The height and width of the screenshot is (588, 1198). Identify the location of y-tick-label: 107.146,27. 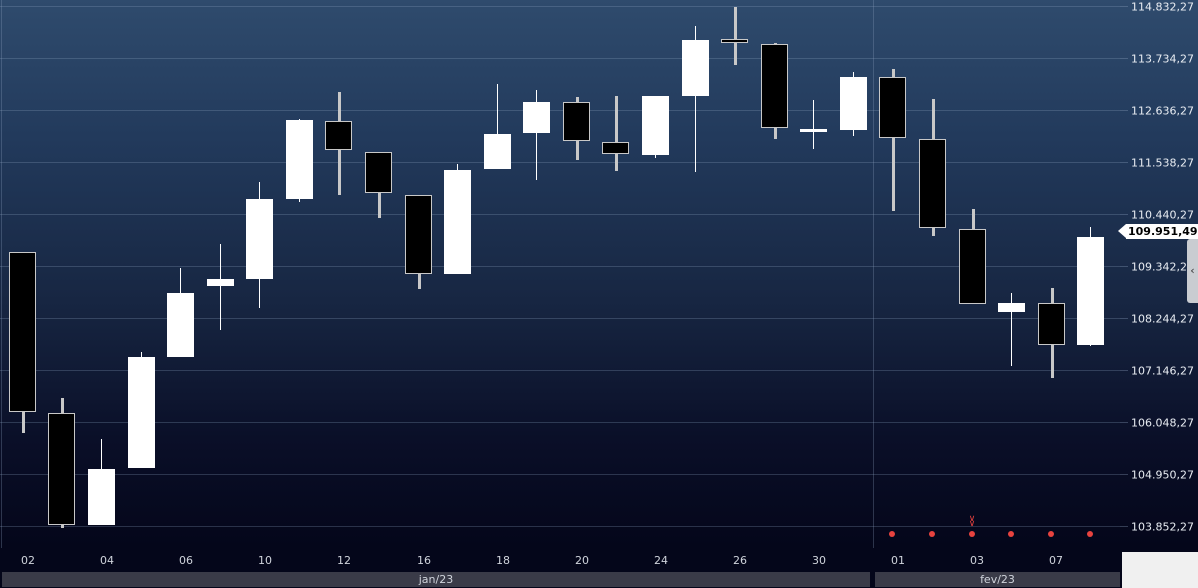
(1162, 371).